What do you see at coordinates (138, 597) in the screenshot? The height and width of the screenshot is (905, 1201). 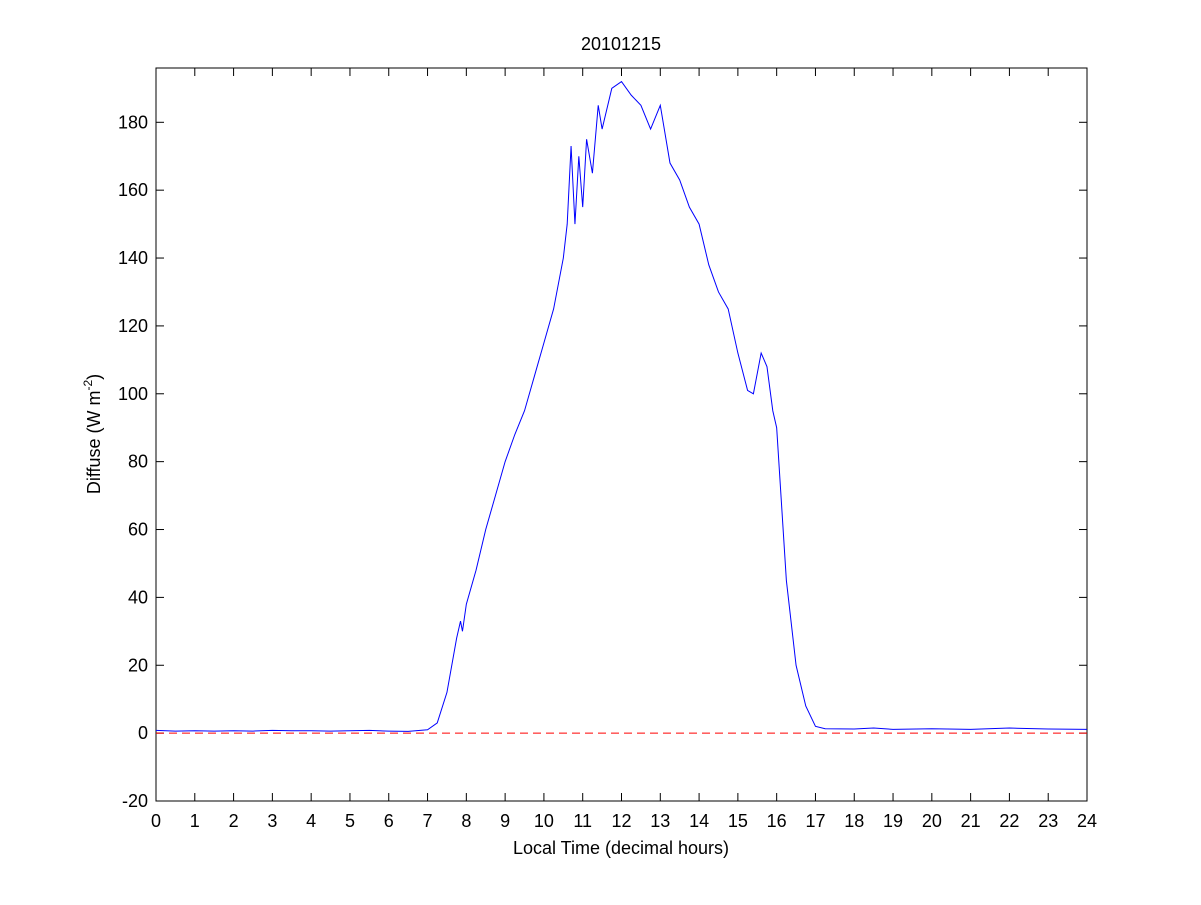 I see `y-tick-label: 40` at bounding box center [138, 597].